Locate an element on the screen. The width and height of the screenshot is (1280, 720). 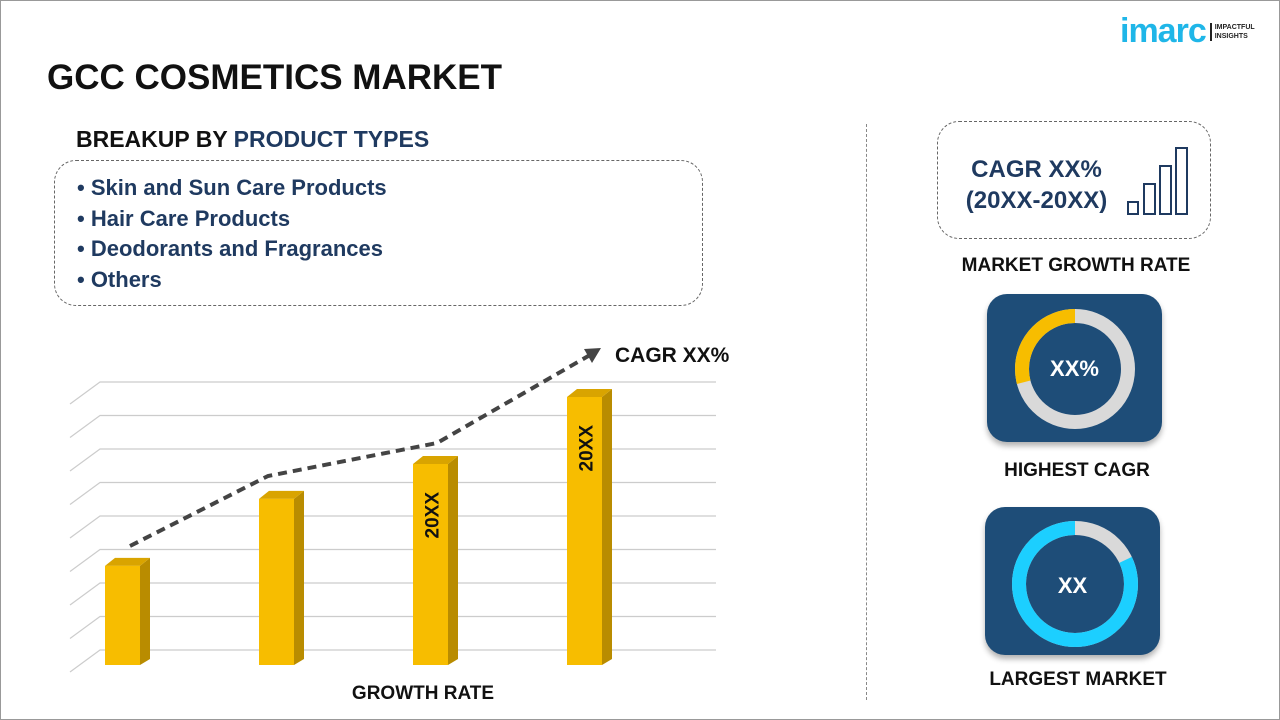
largest-market-label: LARGEST MARKET is located at coordinates (1078, 679).